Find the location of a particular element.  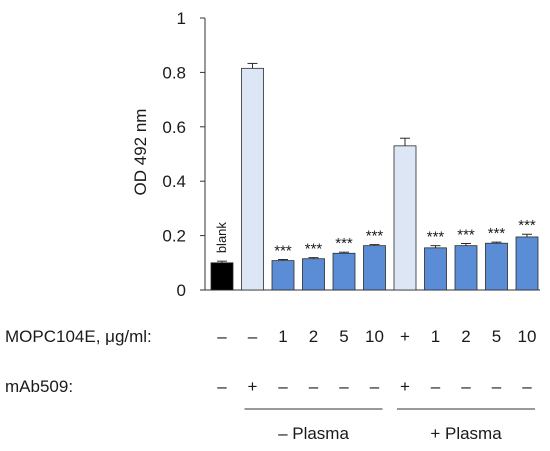

y-tick-label: 0.6 is located at coordinates (174, 127).